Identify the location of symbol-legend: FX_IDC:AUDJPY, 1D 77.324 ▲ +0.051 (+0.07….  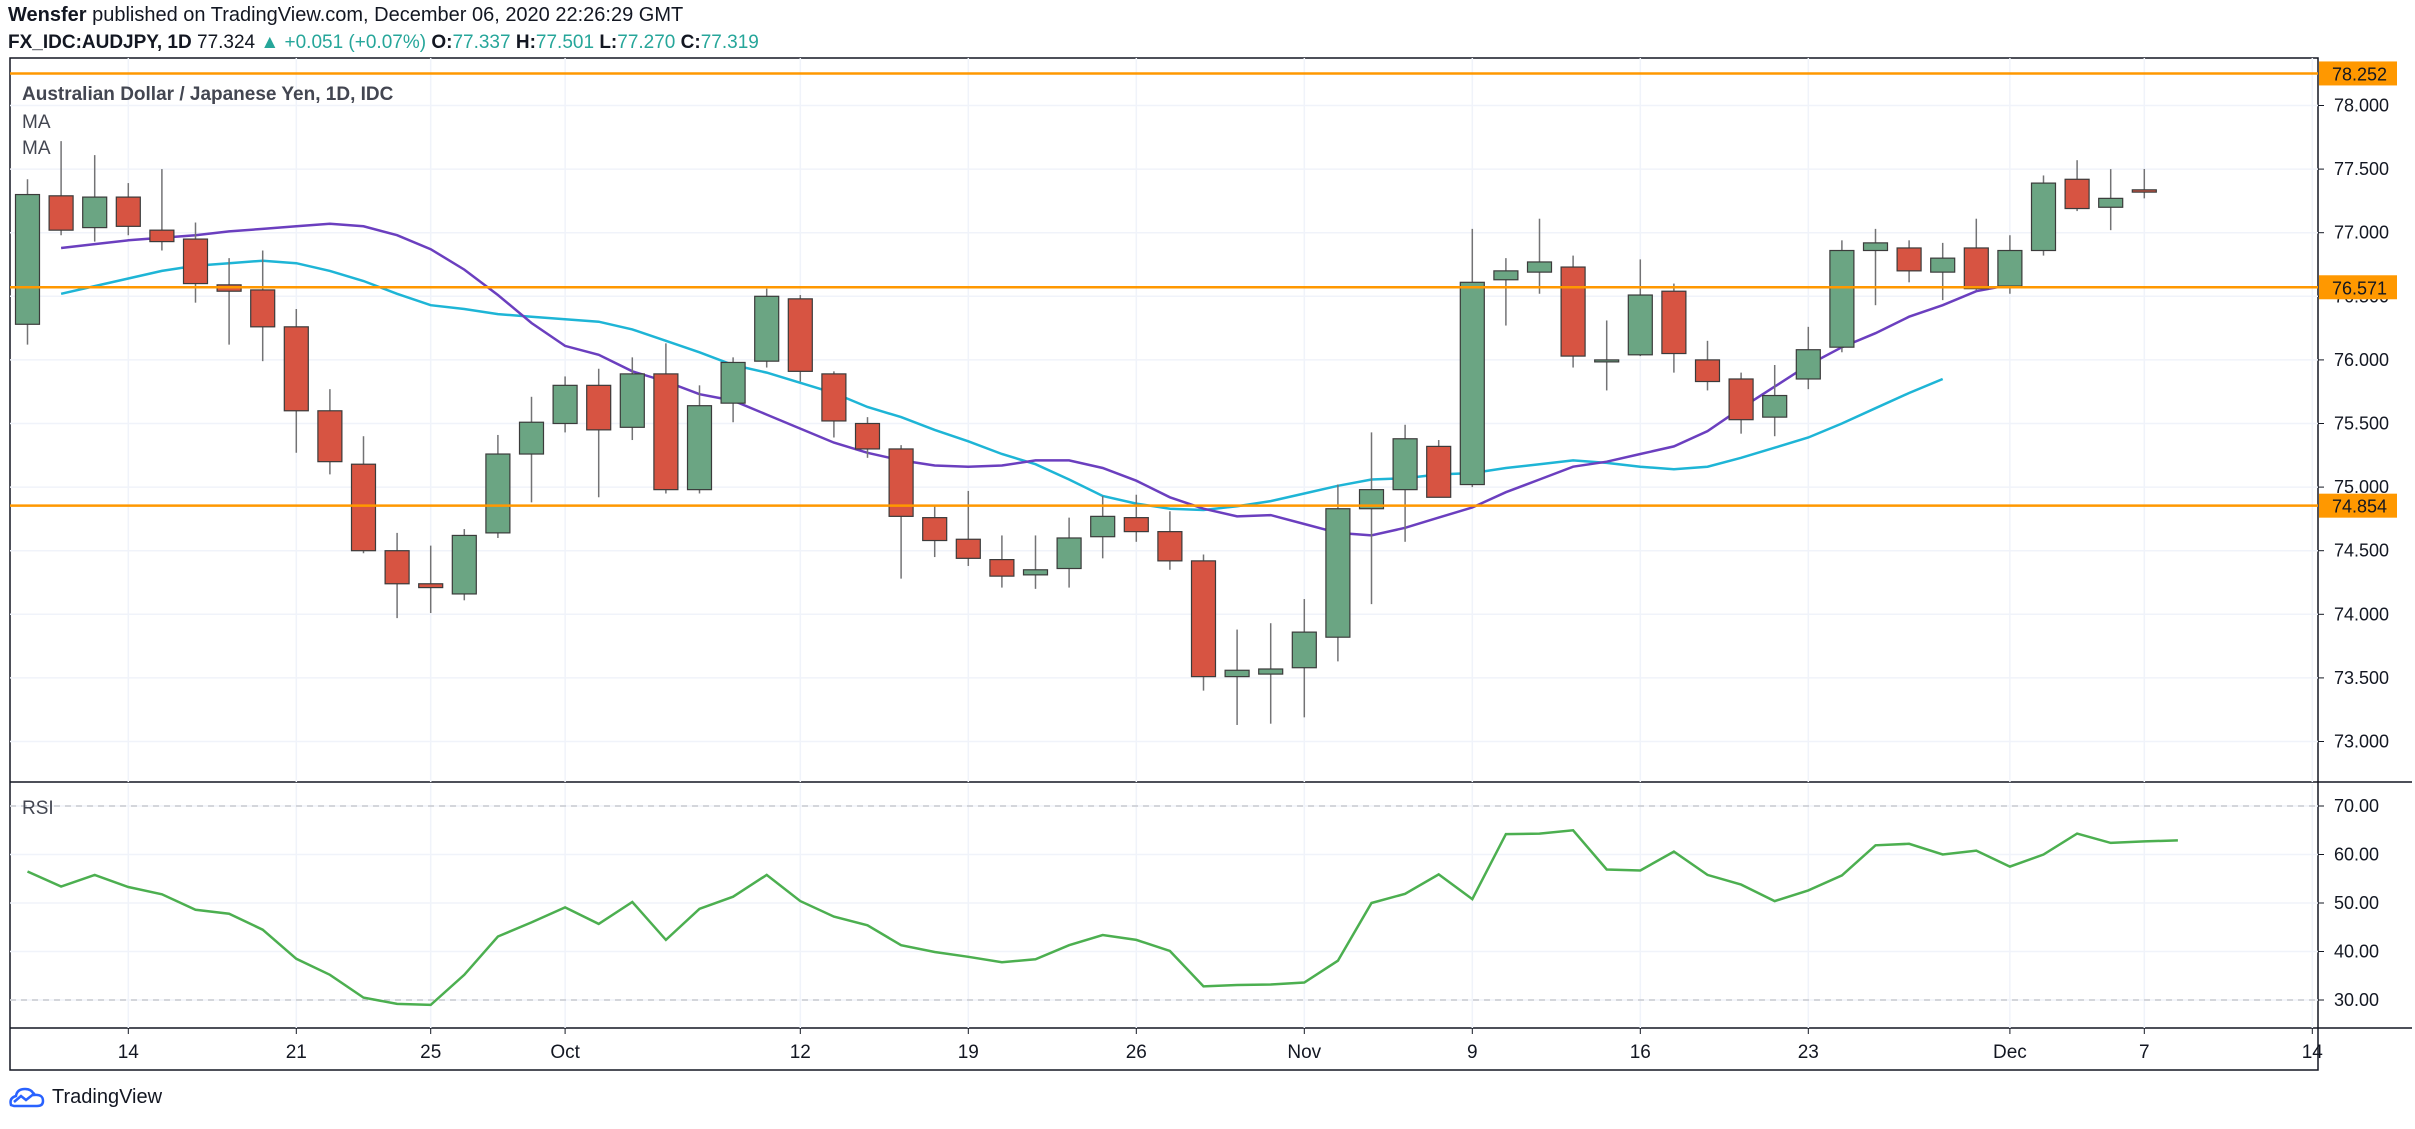
(383, 43).